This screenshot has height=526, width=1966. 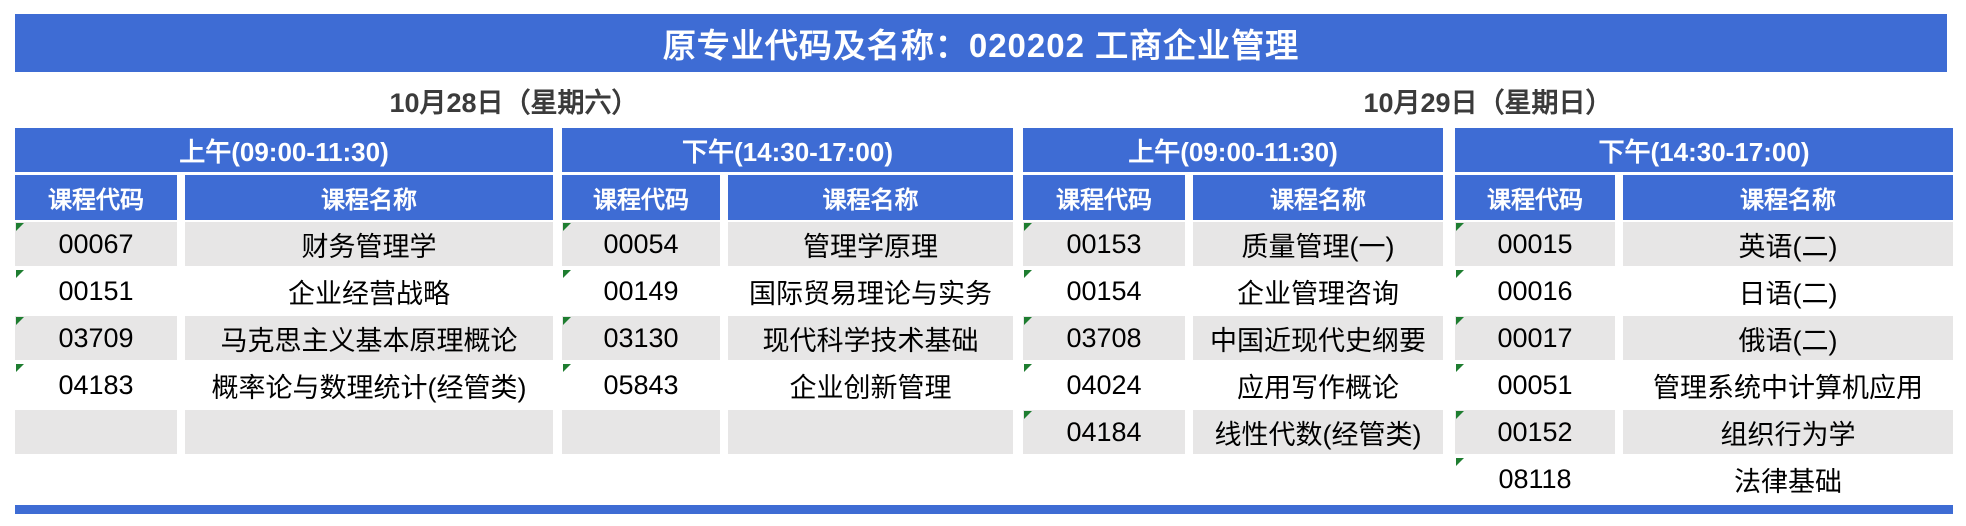 What do you see at coordinates (96, 385) in the screenshot?
I see `course-code-cell: 04183` at bounding box center [96, 385].